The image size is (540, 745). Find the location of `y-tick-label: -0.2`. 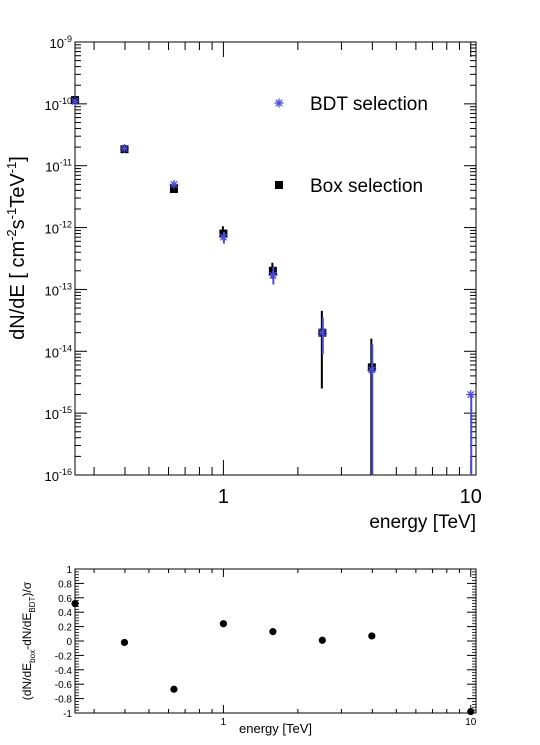

y-tick-label: -0.2 is located at coordinates (64, 656).